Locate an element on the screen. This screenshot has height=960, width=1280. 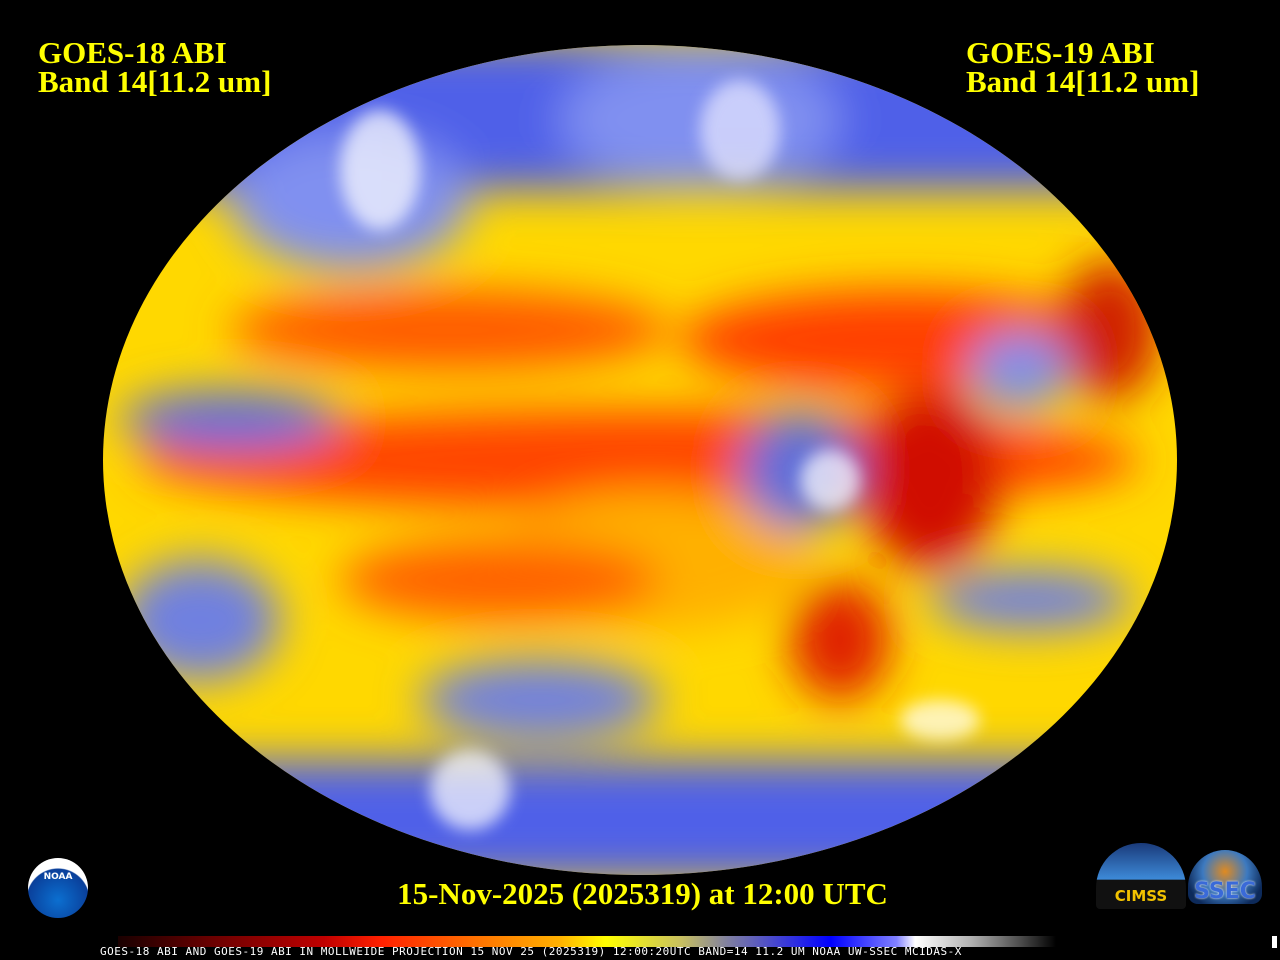
right-satellite-name: GOES-19 ABI is located at coordinates (1060, 52).